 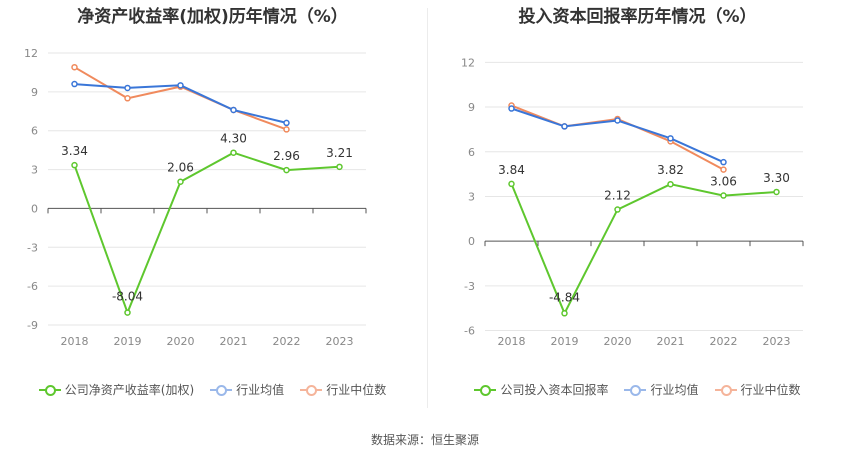 I want to click on chart-title: 净资产收益率(加权)历年情况（%）, so click(x=212, y=17).